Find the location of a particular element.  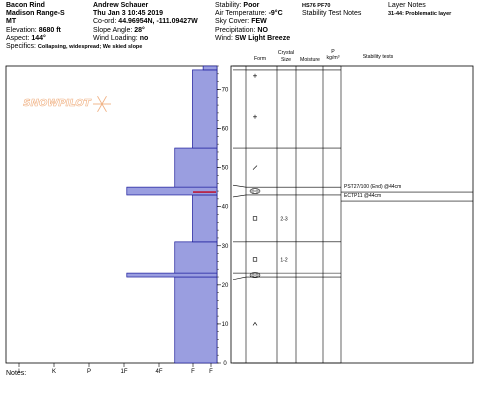

range: Madison Range-S is located at coordinates (35, 14).